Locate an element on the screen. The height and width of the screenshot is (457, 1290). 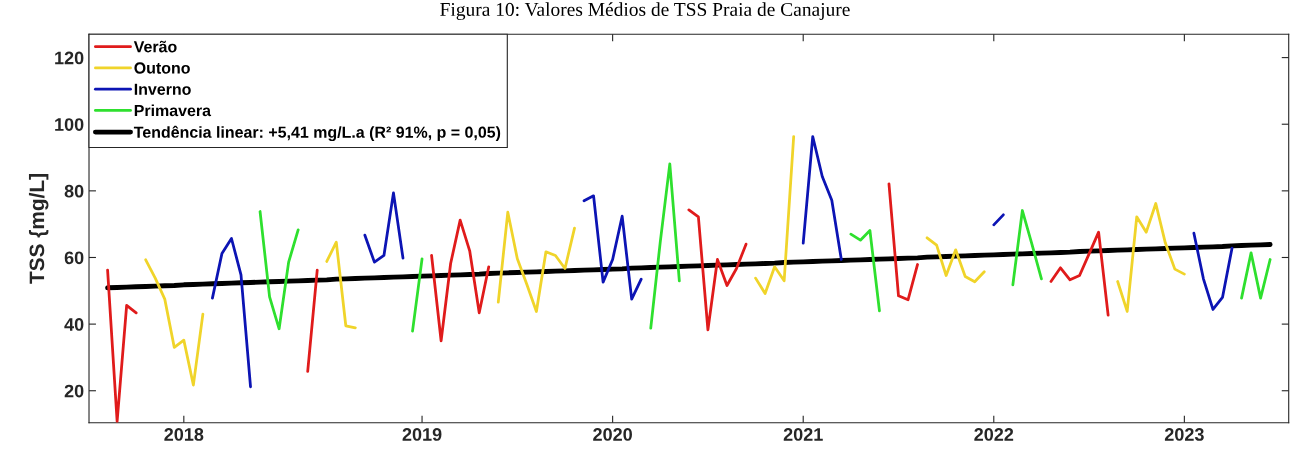
y-axis-title: TSS {mg/L] is located at coordinates (38, 229).